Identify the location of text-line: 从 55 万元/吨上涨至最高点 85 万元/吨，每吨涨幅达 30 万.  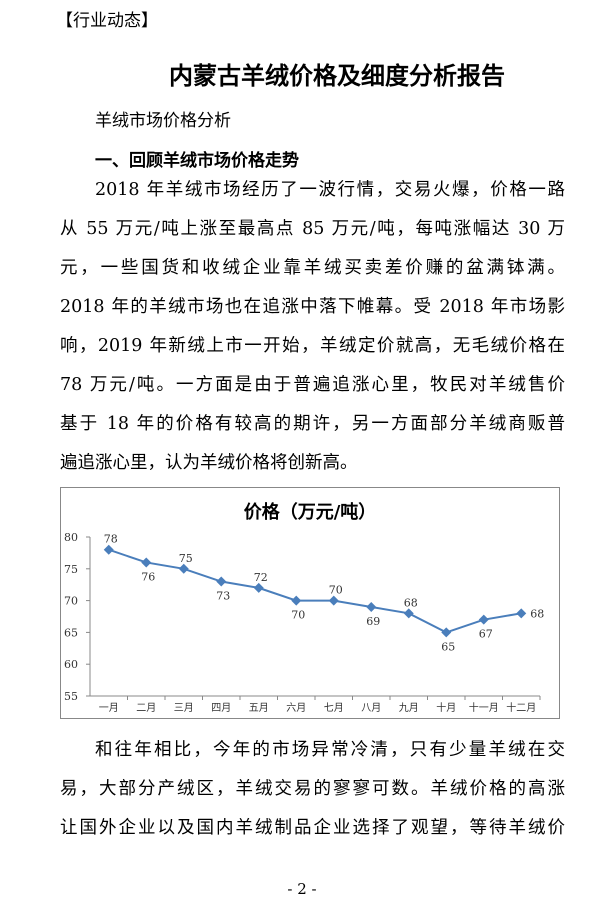
(312, 229).